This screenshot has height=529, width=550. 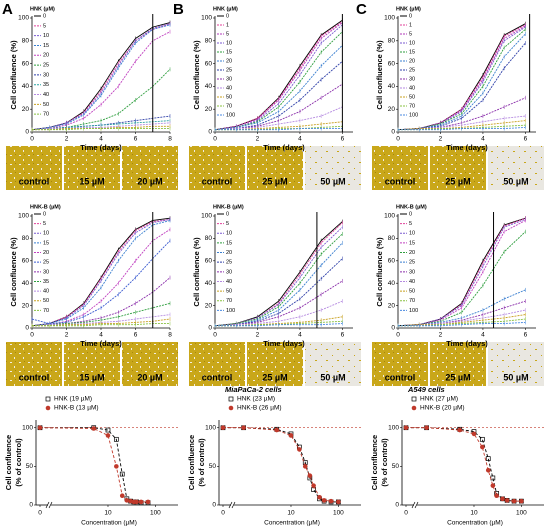 What do you see at coordinates (379, 272) in the screenshot?
I see `y-axis-label: Cell confluence (%)` at bounding box center [379, 272].